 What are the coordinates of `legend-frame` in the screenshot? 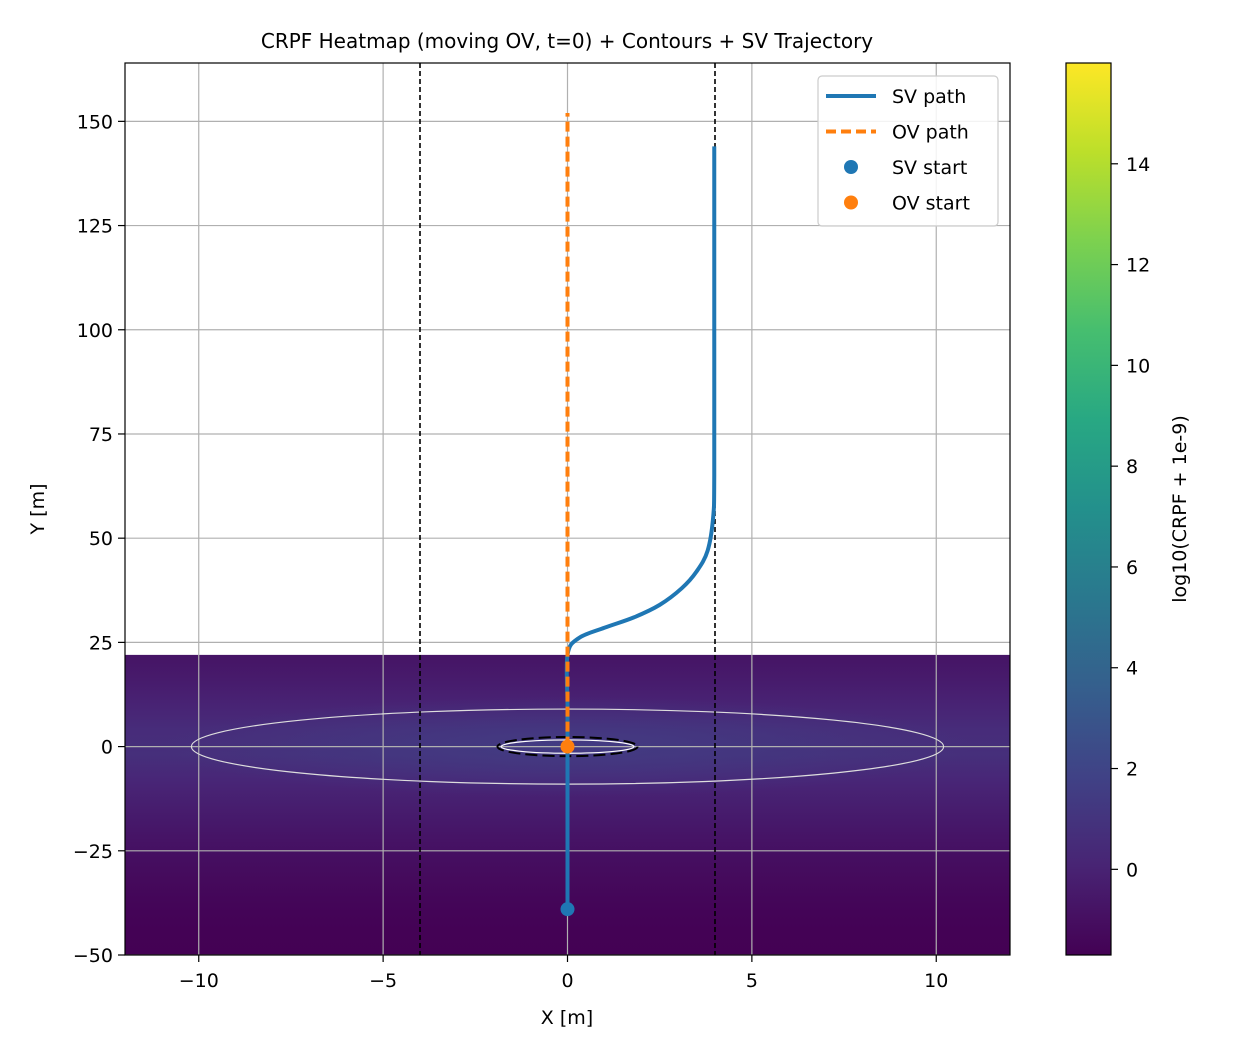 It's located at (908, 151).